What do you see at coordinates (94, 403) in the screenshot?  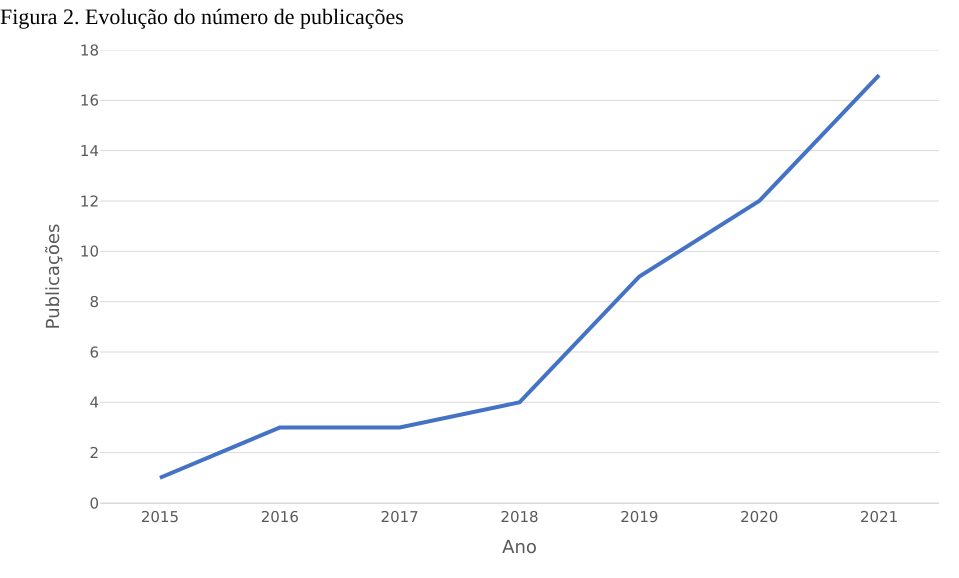 I see `y-tick-label: 4` at bounding box center [94, 403].